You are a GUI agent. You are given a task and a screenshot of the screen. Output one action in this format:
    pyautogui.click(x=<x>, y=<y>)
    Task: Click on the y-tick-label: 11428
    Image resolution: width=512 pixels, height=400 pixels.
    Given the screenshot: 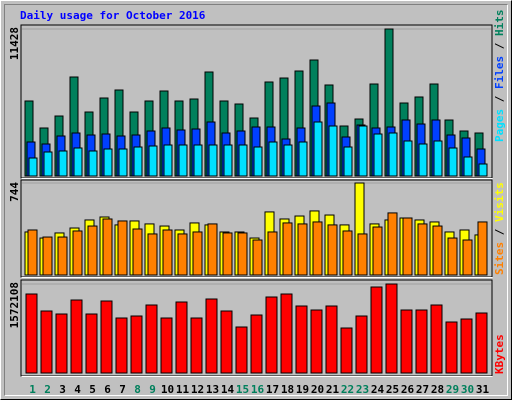 What is the action you would take?
    pyautogui.click(x=14, y=43)
    